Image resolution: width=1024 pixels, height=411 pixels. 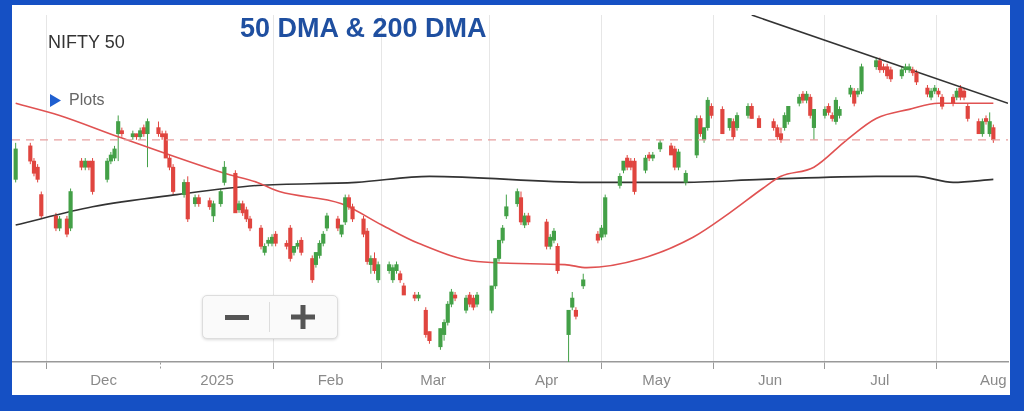 I want to click on x-tick-label: Apr, so click(x=546, y=380).